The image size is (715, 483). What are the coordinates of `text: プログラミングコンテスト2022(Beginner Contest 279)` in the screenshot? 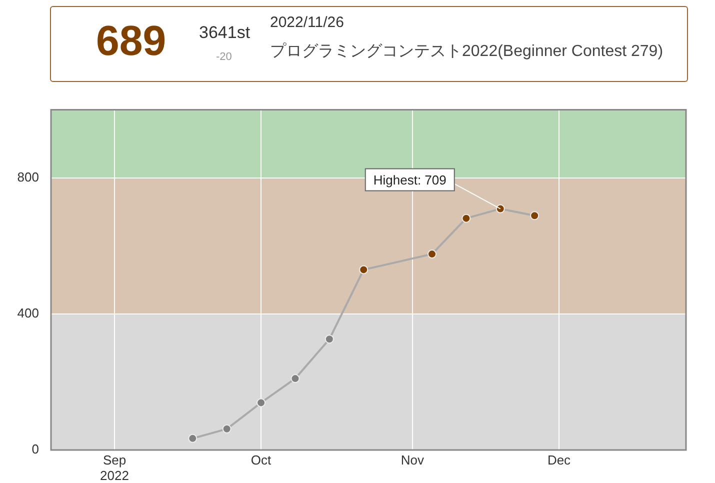 It's located at (467, 52).